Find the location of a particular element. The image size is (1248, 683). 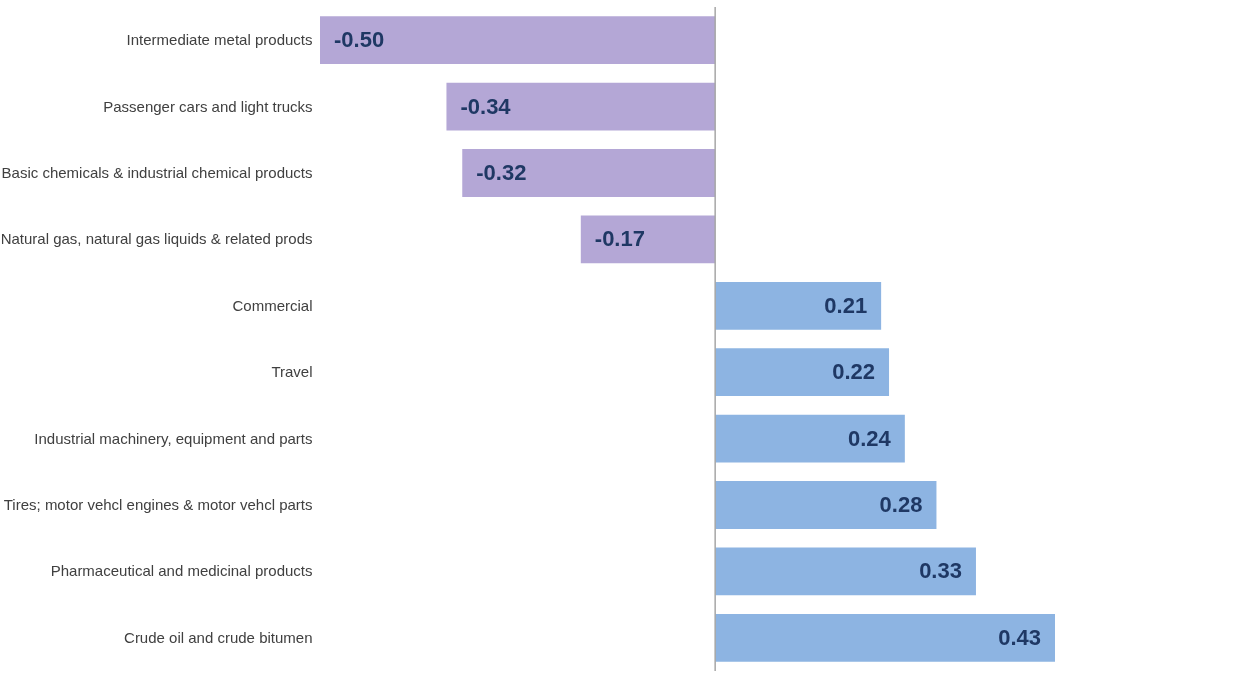

y-tick-label: Natural gas, natural gas liquids & related prods is located at coordinates (156, 239).